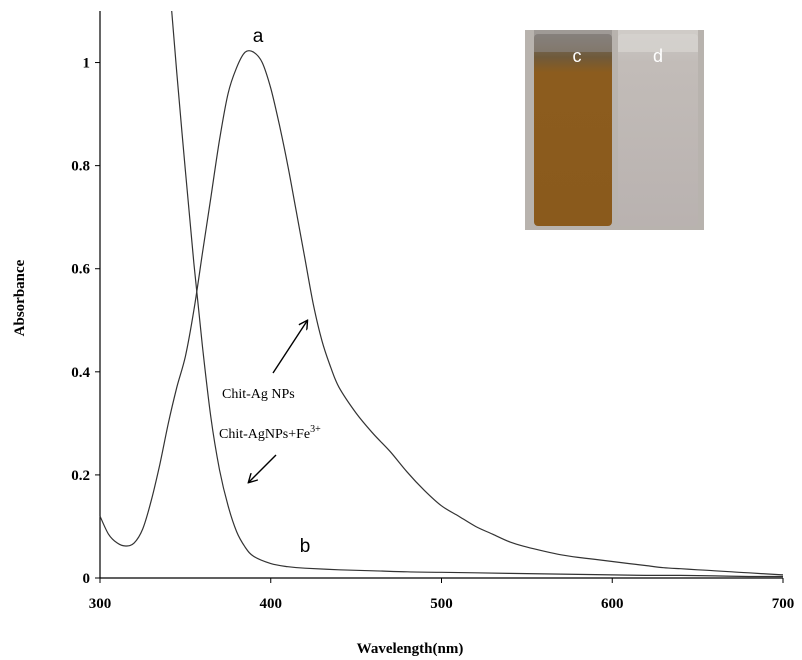 The width and height of the screenshot is (802, 660). What do you see at coordinates (80, 476) in the screenshot?
I see `y-tick-label: 0.2` at bounding box center [80, 476].